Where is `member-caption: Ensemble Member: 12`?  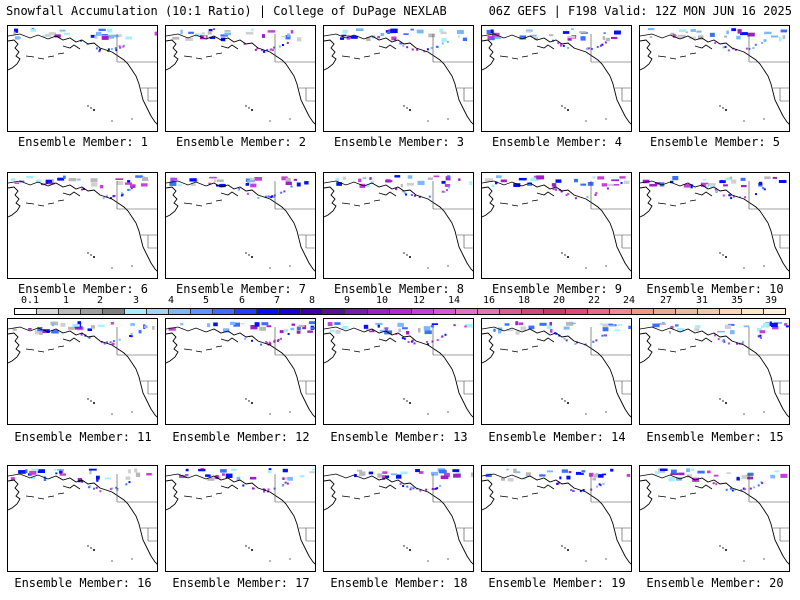
member-caption: Ensemble Member: 12 is located at coordinates (241, 437).